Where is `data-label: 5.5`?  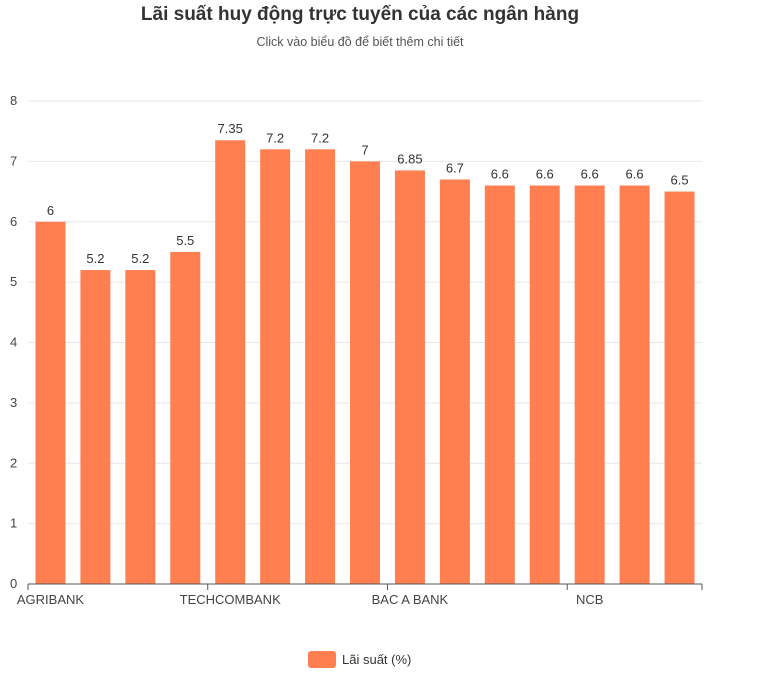
data-label: 5.5 is located at coordinates (185, 240).